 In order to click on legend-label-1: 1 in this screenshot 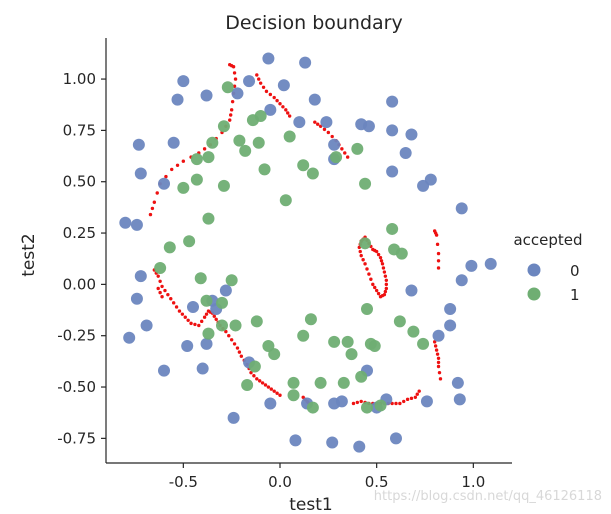, I will do `click(575, 295)`.